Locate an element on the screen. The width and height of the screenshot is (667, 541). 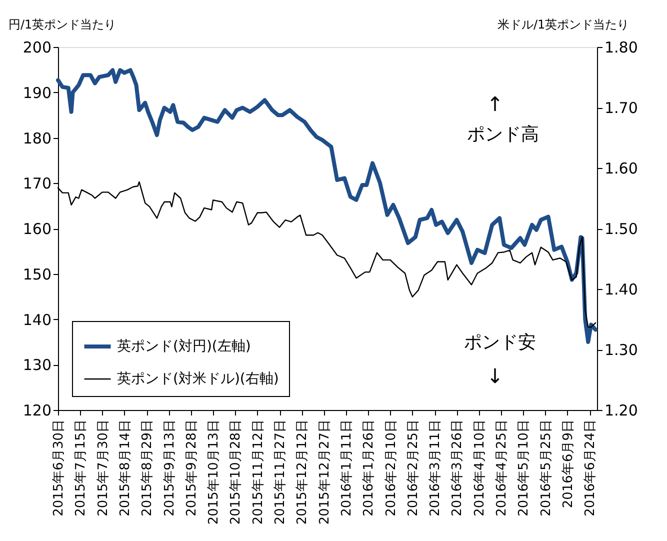
annotation: ↓ is located at coordinates (495, 376).